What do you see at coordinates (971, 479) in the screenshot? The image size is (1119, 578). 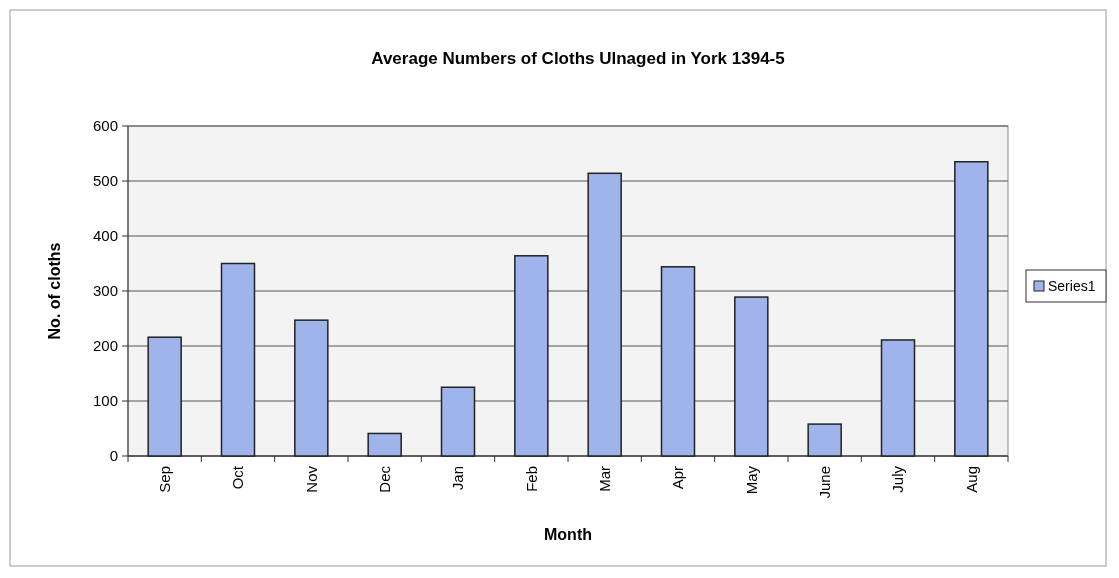 I see `x-tick-label: Aug` at bounding box center [971, 479].